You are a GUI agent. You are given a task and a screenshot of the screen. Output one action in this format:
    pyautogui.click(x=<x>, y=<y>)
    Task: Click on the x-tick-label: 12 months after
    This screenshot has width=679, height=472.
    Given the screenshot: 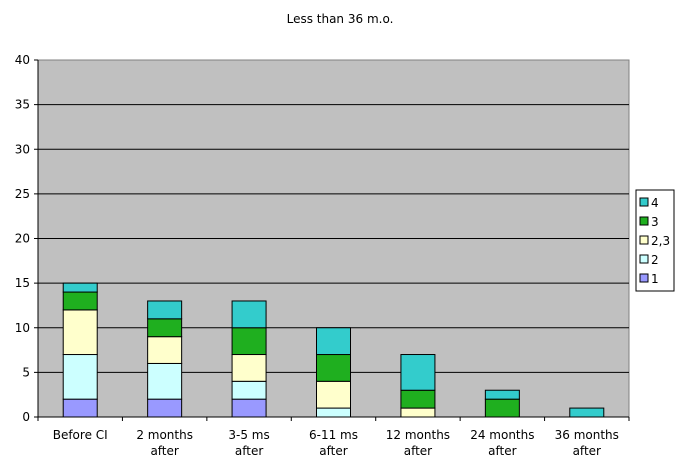 What is the action you would take?
    pyautogui.click(x=418, y=443)
    